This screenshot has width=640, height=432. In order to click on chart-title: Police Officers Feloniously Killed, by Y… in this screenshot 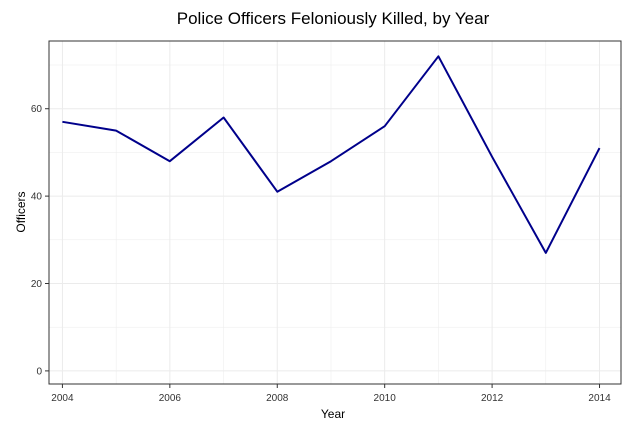, I will do `click(333, 18)`.